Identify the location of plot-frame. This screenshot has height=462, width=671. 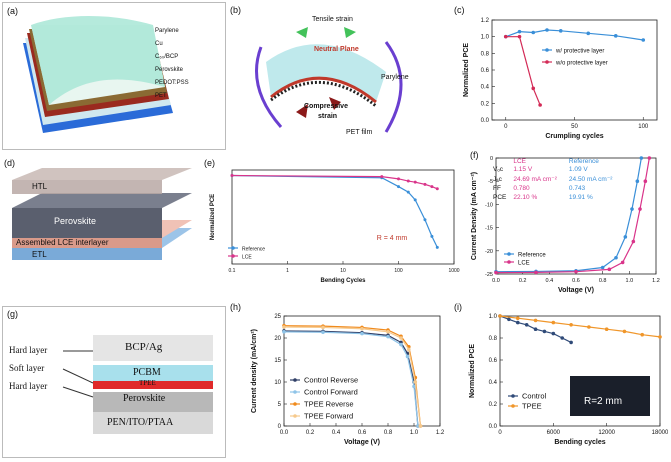
(343, 217).